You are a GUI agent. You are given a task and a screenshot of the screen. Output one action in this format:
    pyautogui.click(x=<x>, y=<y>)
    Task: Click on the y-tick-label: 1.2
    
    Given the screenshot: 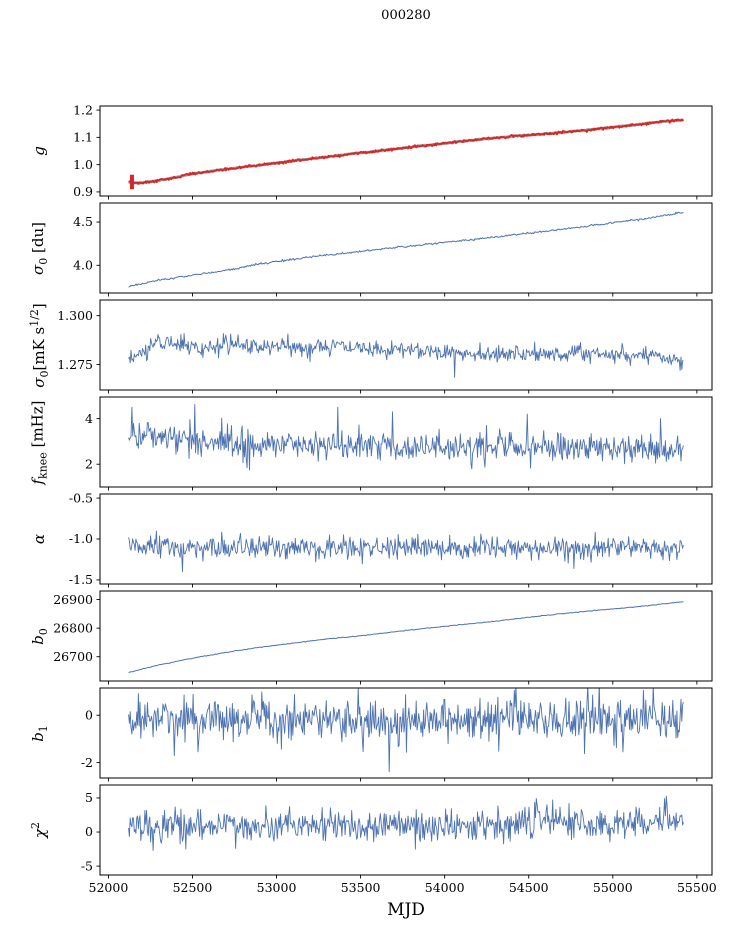 What is the action you would take?
    pyautogui.click(x=83, y=109)
    